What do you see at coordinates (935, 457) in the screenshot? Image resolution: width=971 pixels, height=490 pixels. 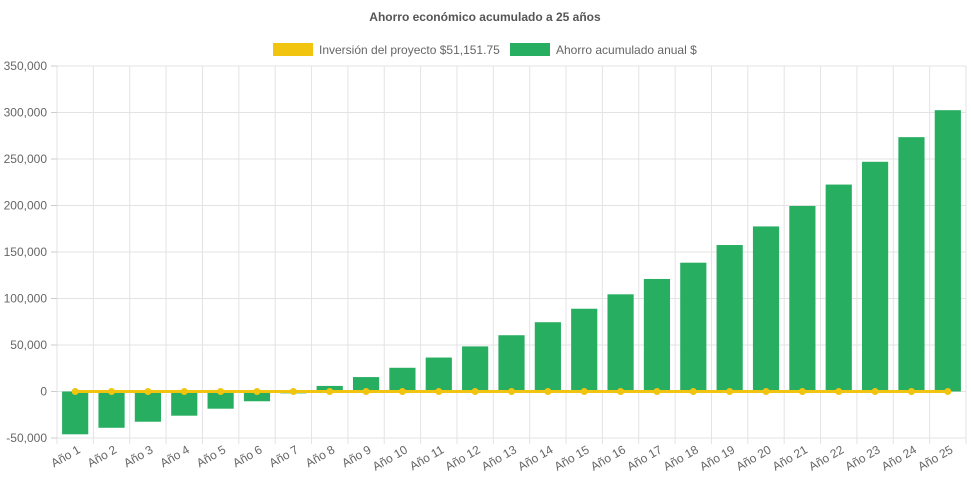 I see `x-tick-label: Año 25` at bounding box center [935, 457].